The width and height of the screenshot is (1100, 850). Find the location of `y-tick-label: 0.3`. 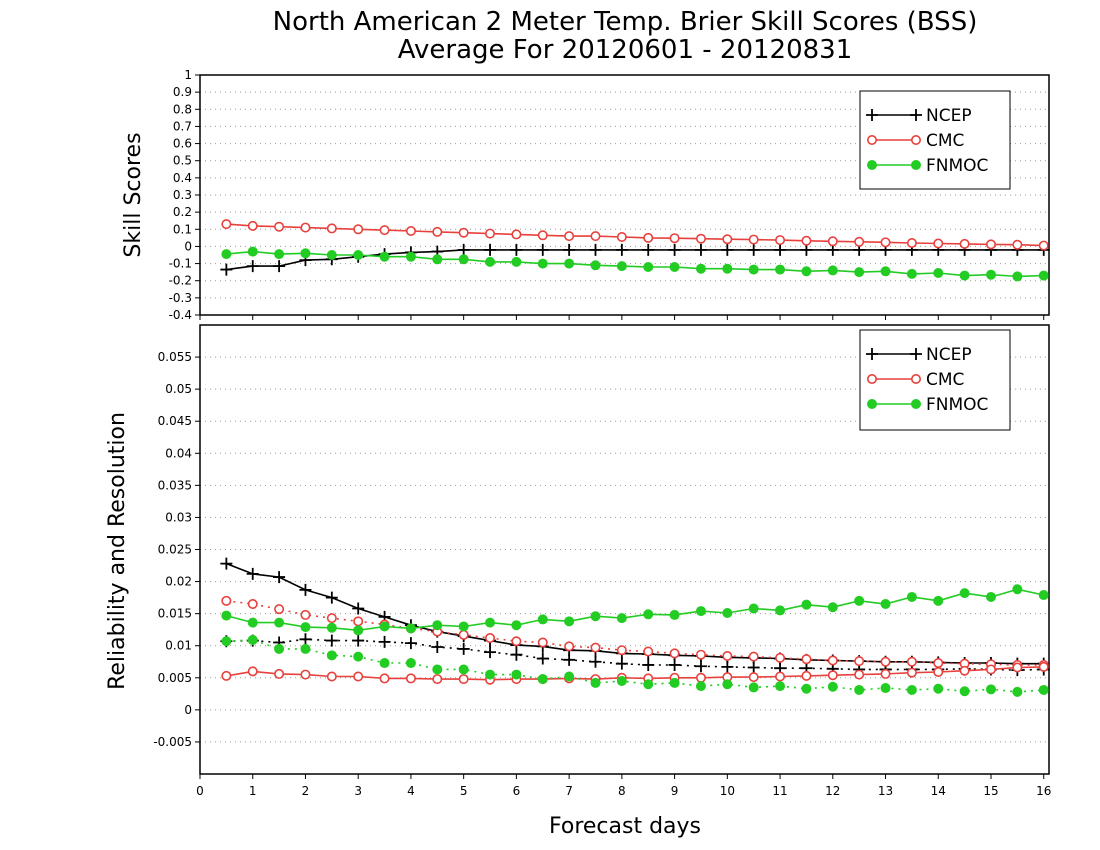

y-tick-label: 0.3 is located at coordinates (182, 195).